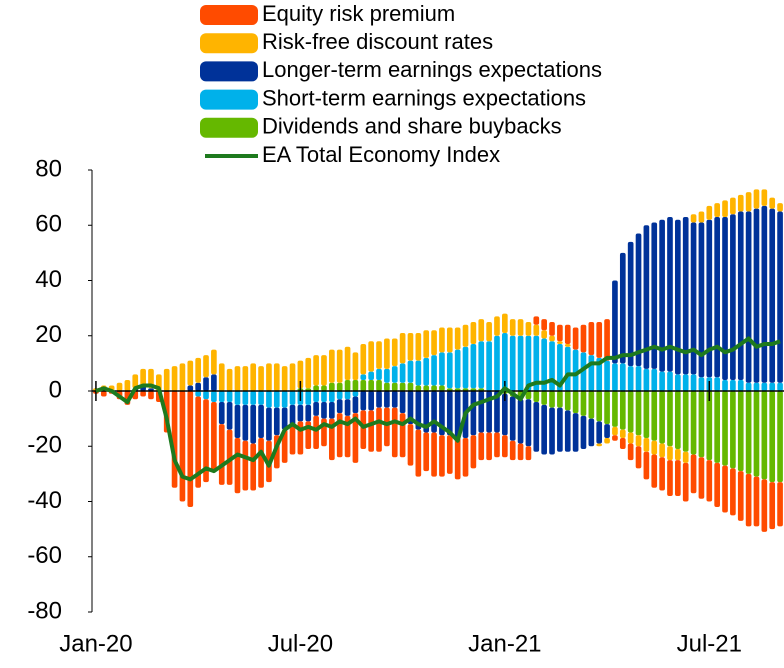  What do you see at coordinates (709, 643) in the screenshot?
I see `x-tick-label: Jul-21` at bounding box center [709, 643].